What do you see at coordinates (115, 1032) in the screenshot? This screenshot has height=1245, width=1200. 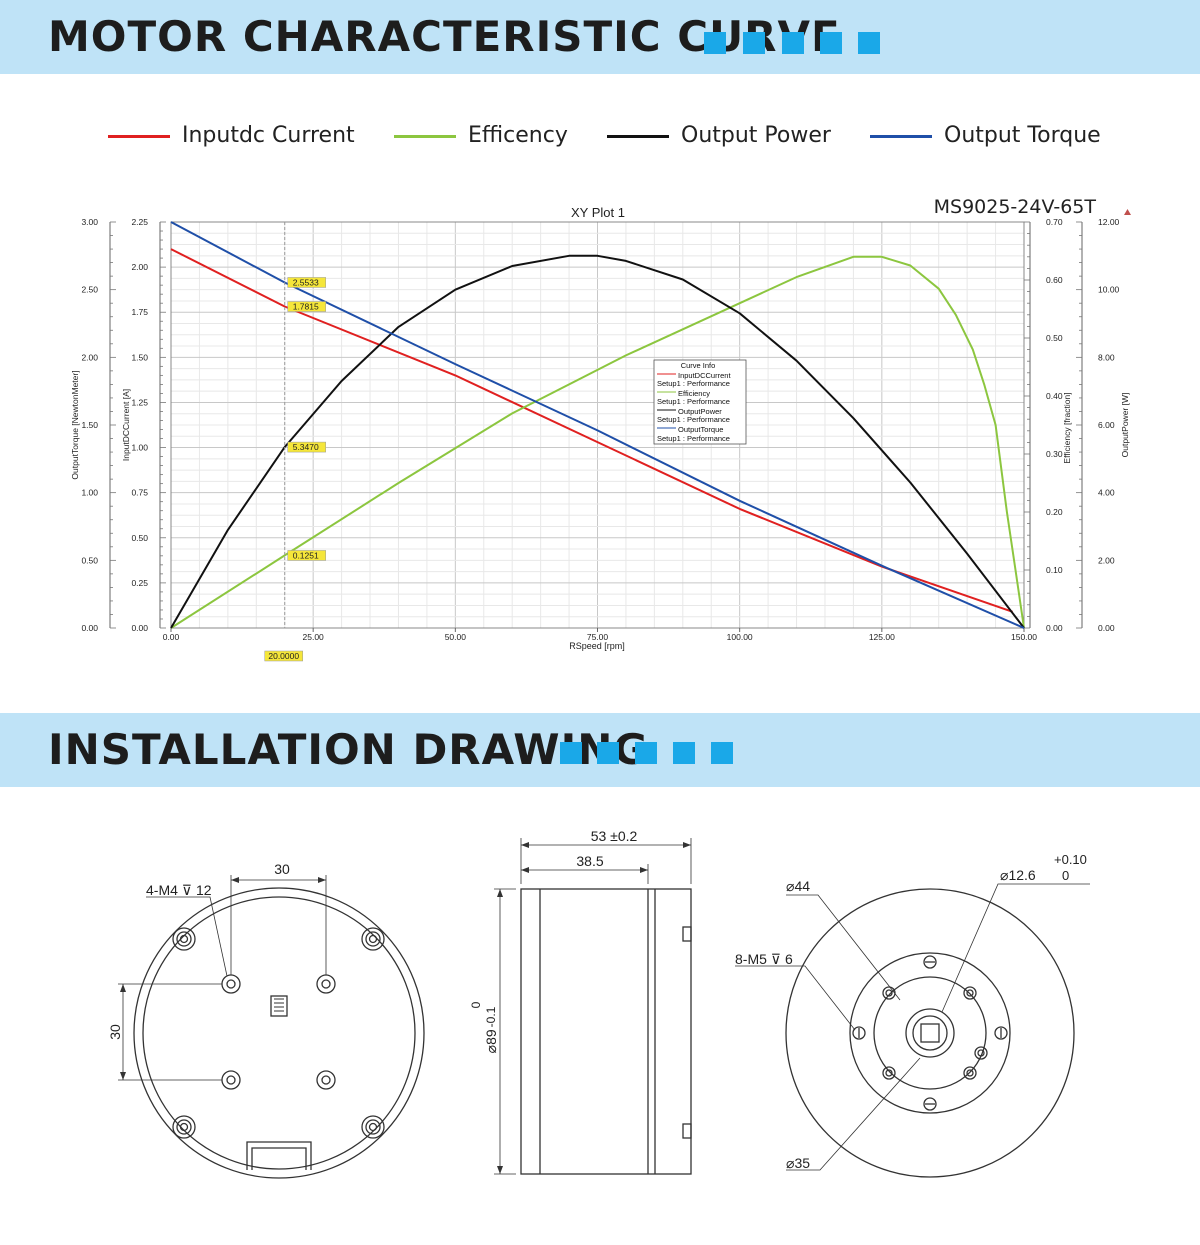 I see `dim-30-left: 30` at bounding box center [115, 1032].